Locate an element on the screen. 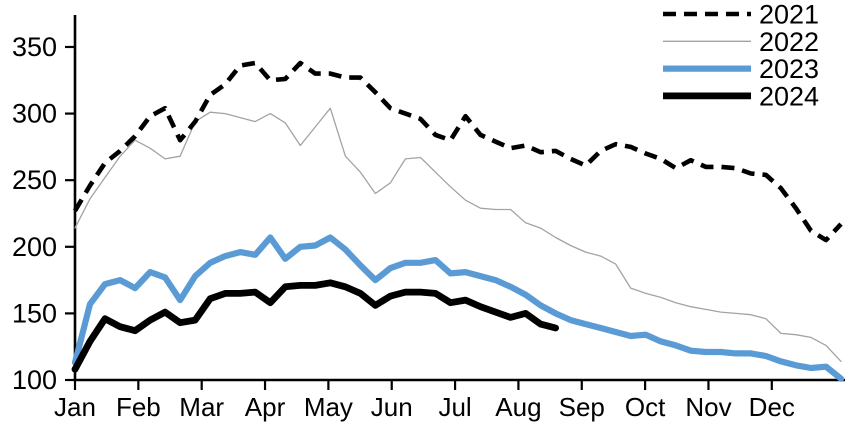 The height and width of the screenshot is (430, 852). legend-label-2022: 2022 is located at coordinates (789, 42).